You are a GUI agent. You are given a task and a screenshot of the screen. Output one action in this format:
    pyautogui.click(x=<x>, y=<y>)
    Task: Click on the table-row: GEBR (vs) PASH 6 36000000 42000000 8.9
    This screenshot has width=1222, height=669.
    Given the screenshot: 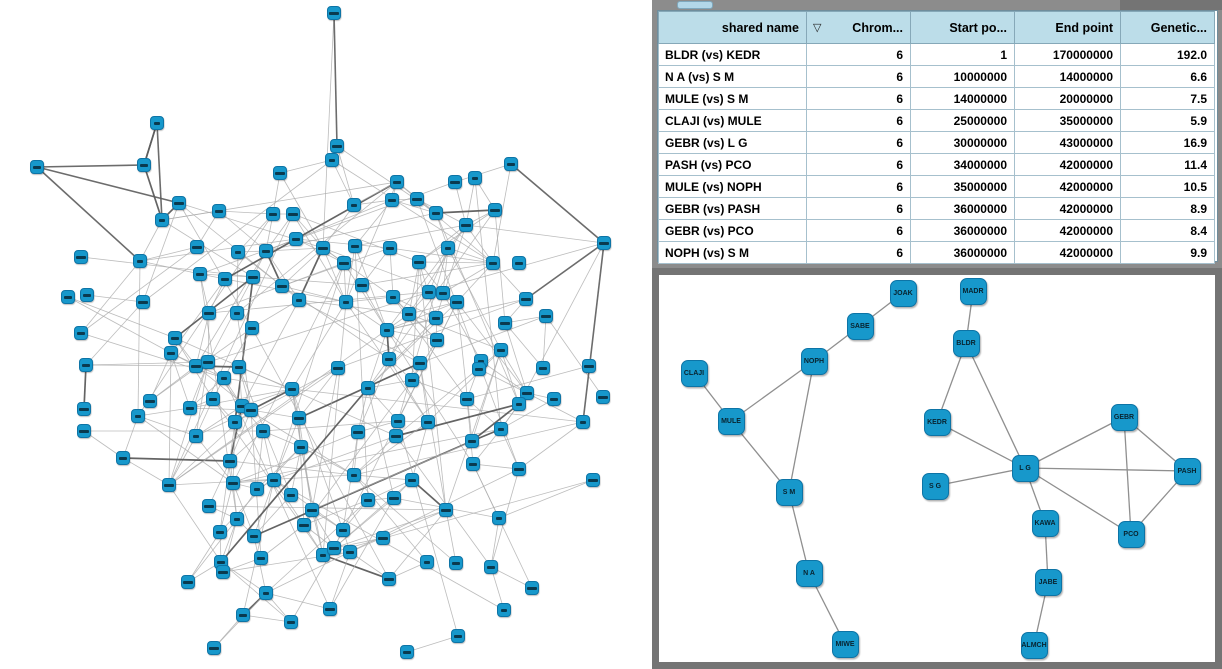 What is the action you would take?
    pyautogui.click(x=936, y=208)
    